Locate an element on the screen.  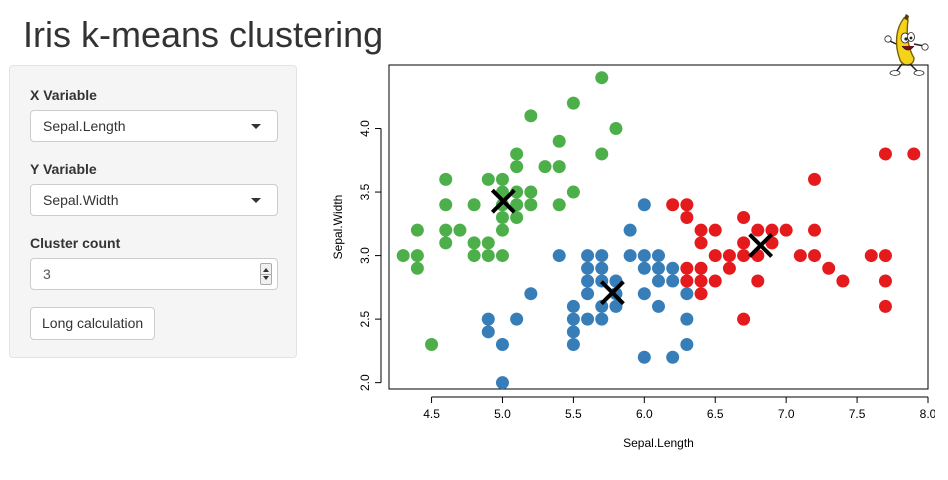
cluster-count-label: Cluster count is located at coordinates (75, 243).